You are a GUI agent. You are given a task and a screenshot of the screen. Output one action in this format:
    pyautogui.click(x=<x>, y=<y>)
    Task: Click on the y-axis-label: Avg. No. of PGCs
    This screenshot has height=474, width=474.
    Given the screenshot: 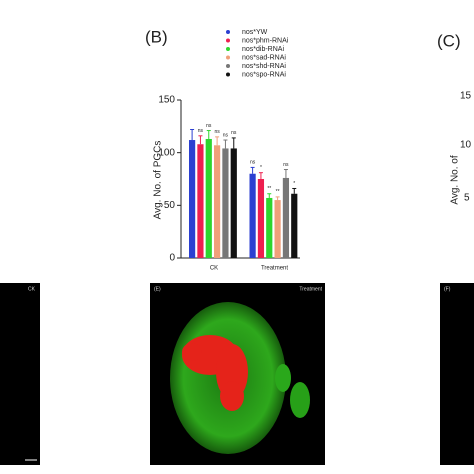 What is the action you would take?
    pyautogui.click(x=158, y=180)
    